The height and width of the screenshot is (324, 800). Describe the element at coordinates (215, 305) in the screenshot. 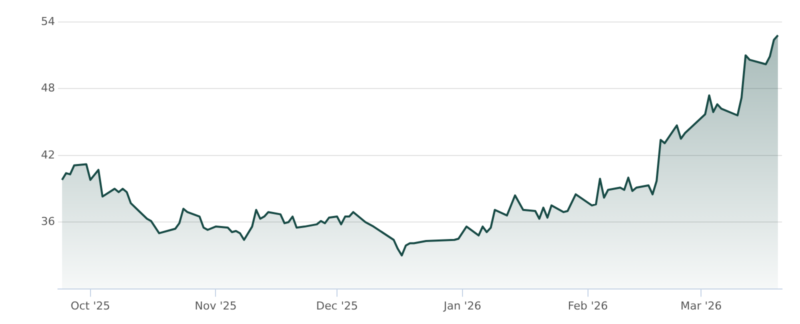

I see `x-tick-label: Nov '25` at that location.